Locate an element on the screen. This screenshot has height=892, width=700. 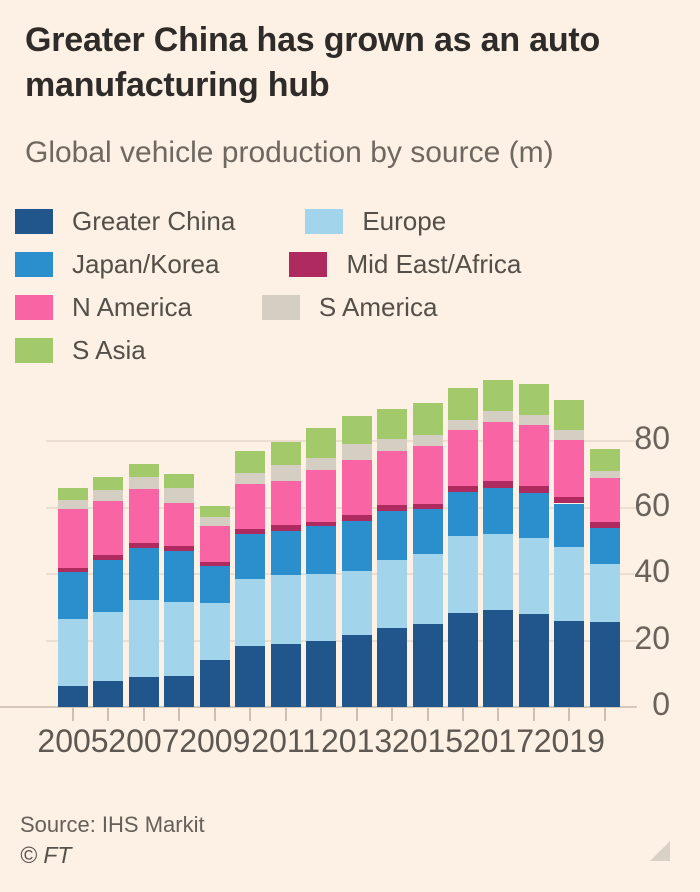
corner-triangle-icon is located at coordinates (660, 851).